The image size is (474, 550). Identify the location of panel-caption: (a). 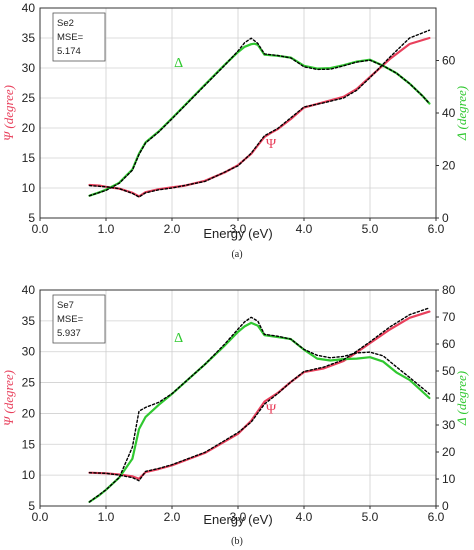
(236, 254).